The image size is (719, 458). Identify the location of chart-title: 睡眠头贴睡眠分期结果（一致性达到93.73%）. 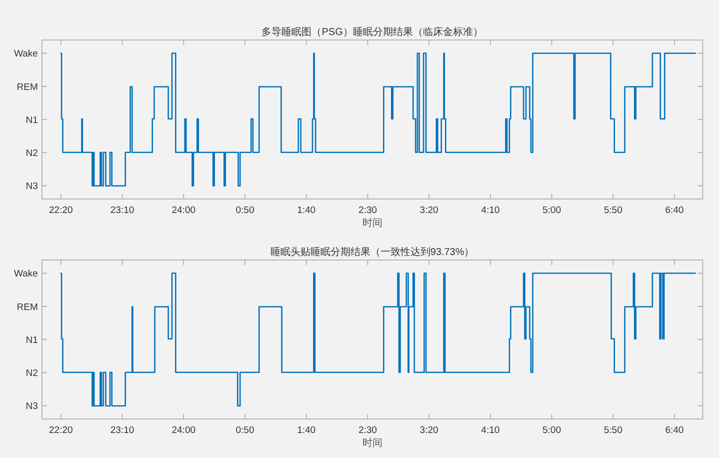
(372, 252).